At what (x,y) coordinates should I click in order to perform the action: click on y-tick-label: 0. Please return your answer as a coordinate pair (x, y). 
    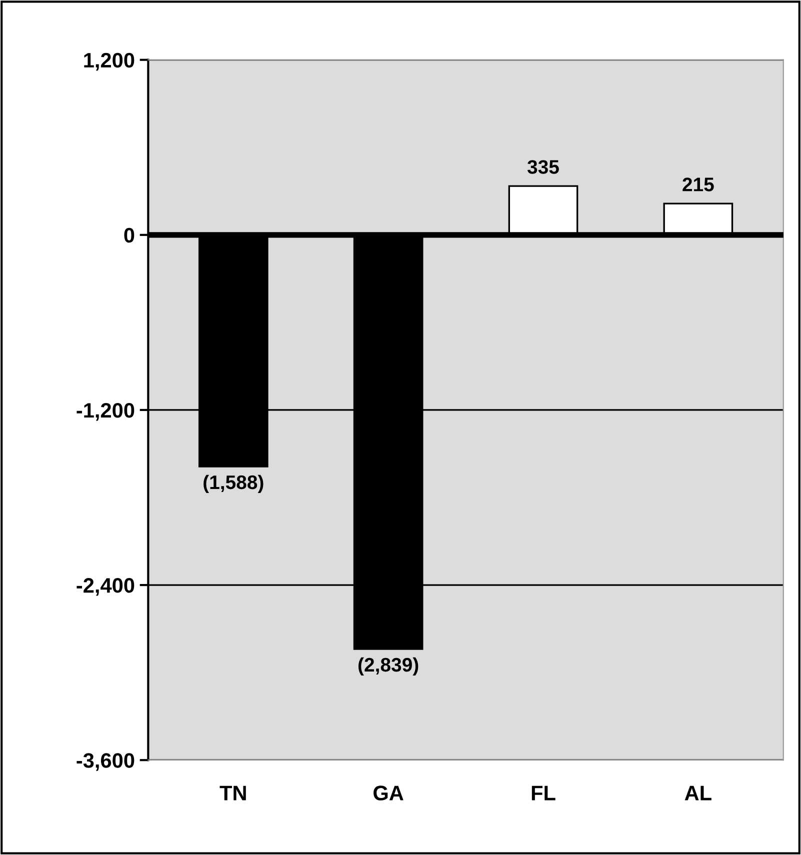
    Looking at the image, I should click on (129, 235).